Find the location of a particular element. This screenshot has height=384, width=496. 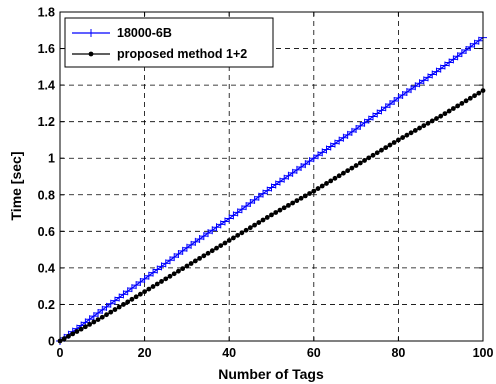

y-tick-label: 1.2 is located at coordinates (46, 122).